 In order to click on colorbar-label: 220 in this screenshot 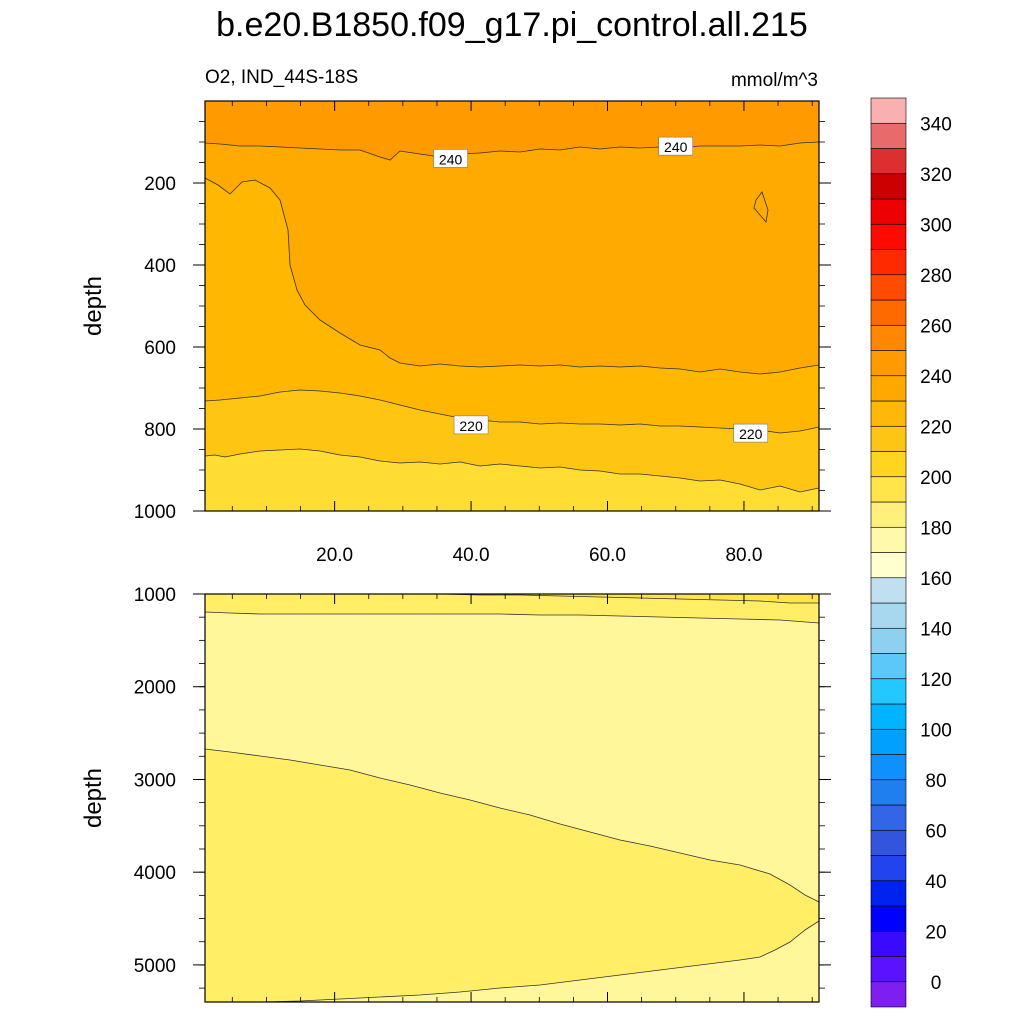, I will do `click(936, 427)`.